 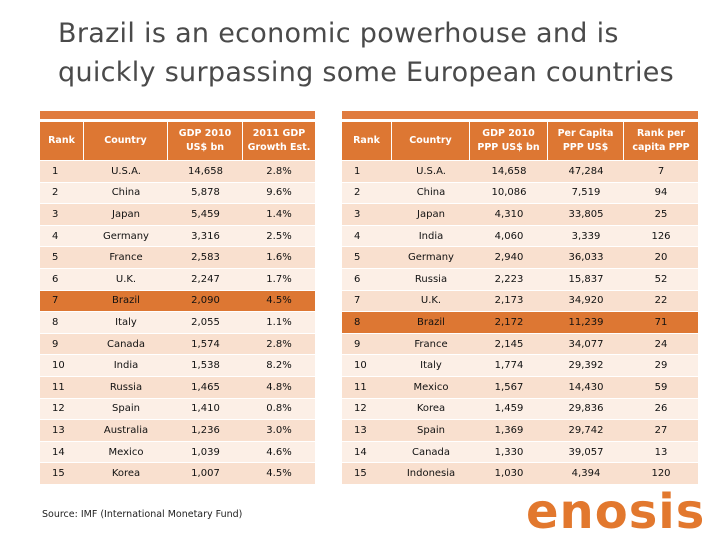 I want to click on table-row: 15 Korea 1,007 4.5%, so click(x=177, y=473).